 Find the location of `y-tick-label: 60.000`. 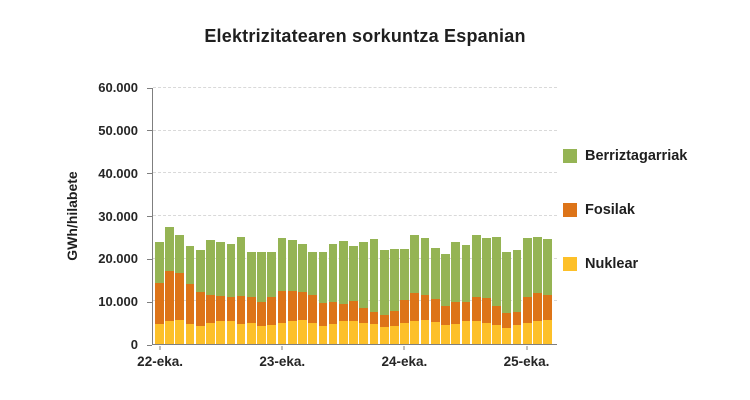

y-tick-label: 60.000 is located at coordinates (118, 87).